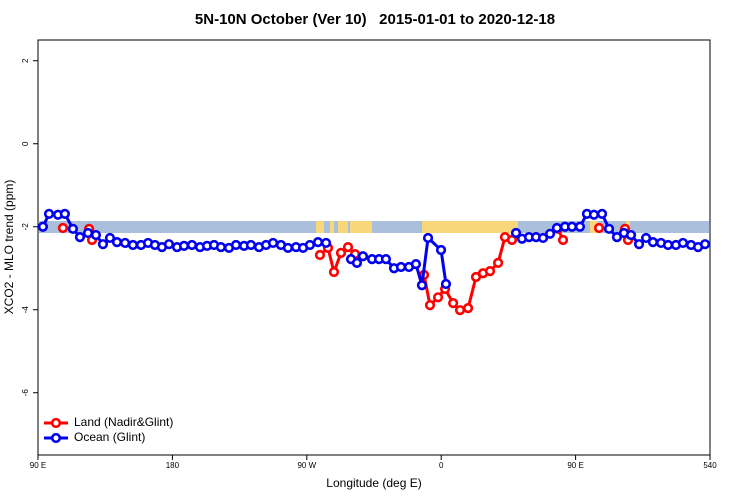 This screenshot has width=750, height=500. I want to click on y-tick-label: 0, so click(25, 143).